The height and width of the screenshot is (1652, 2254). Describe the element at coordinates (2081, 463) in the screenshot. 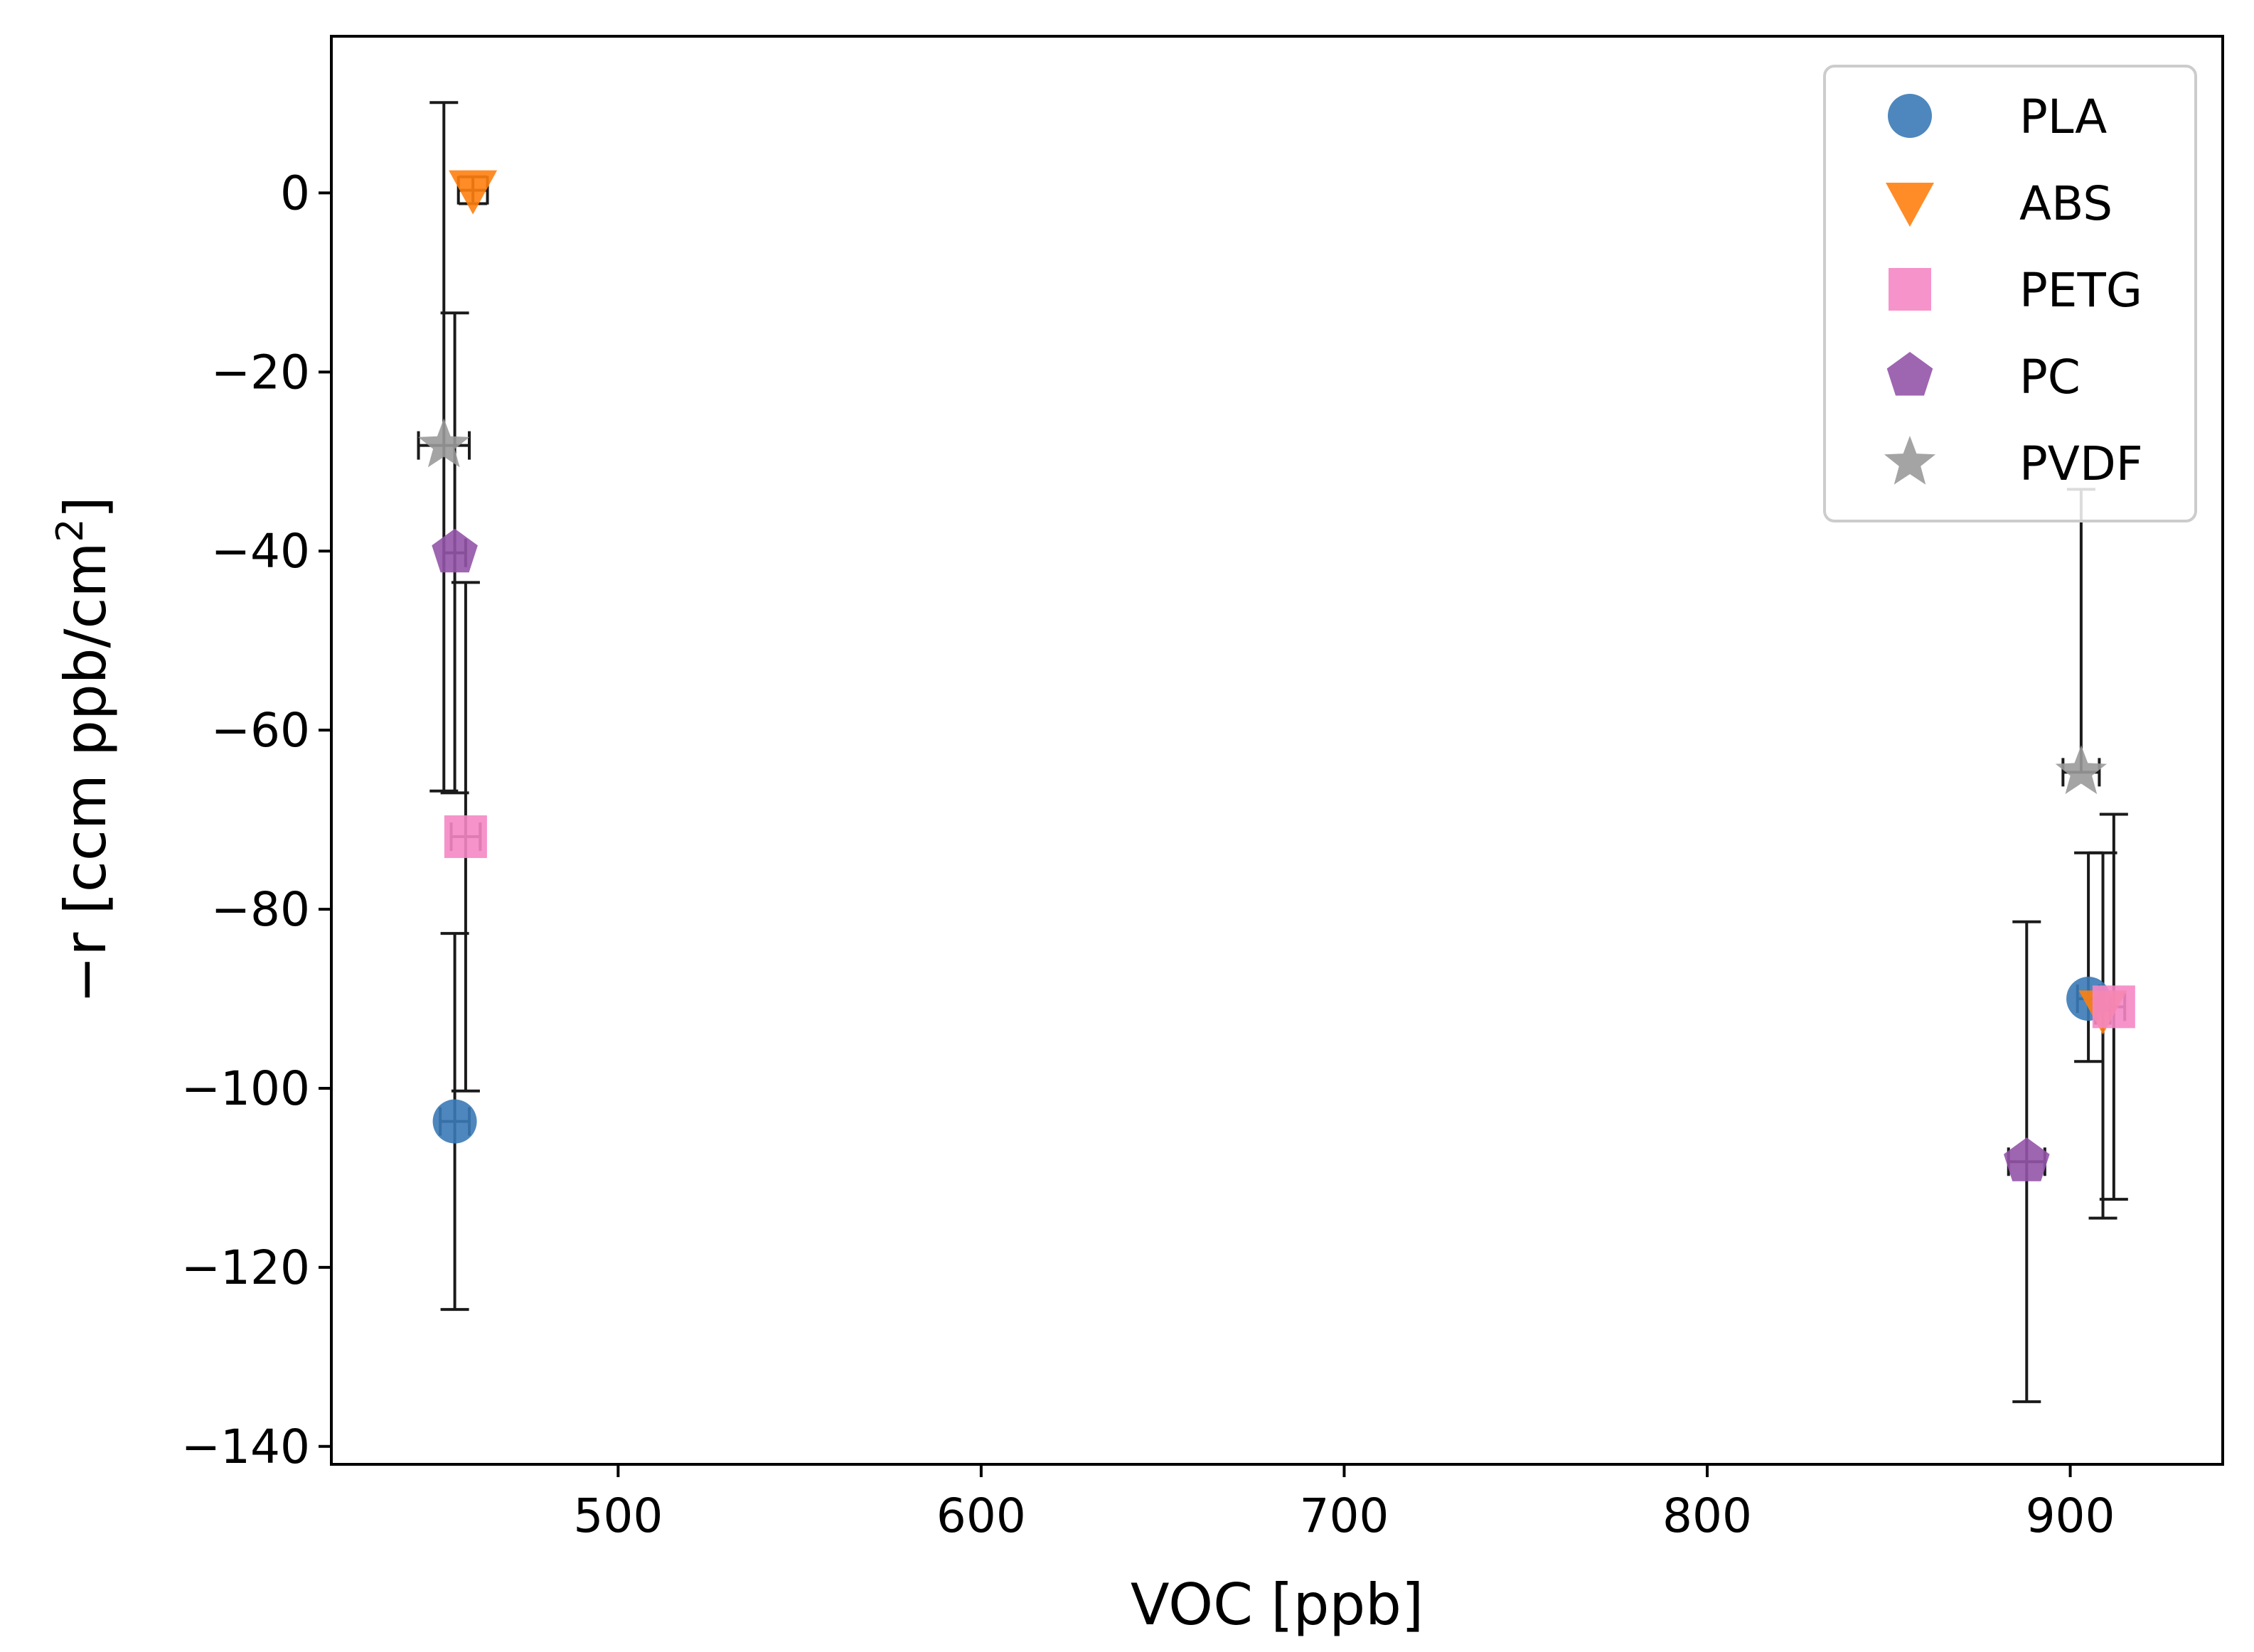

I see `legend-label-pvdf: PVDF` at that location.